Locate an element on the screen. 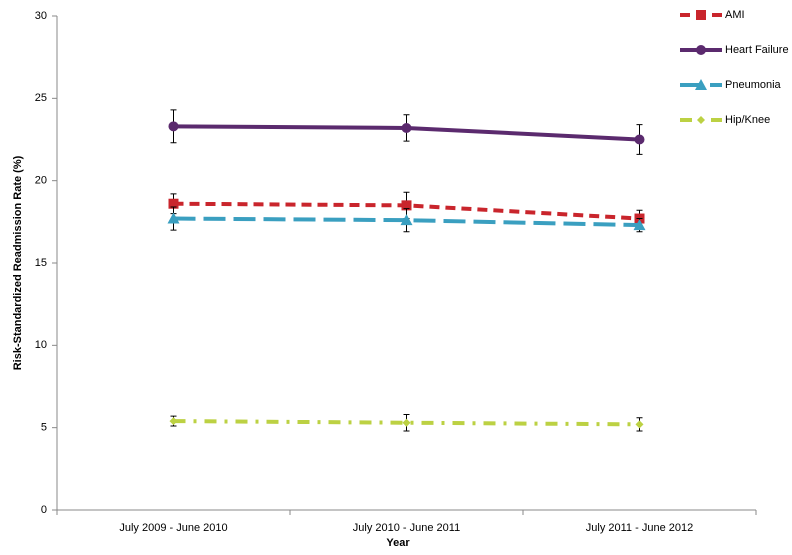 This screenshot has width=792, height=555. y-tick-label: 10 is located at coordinates (41, 345).